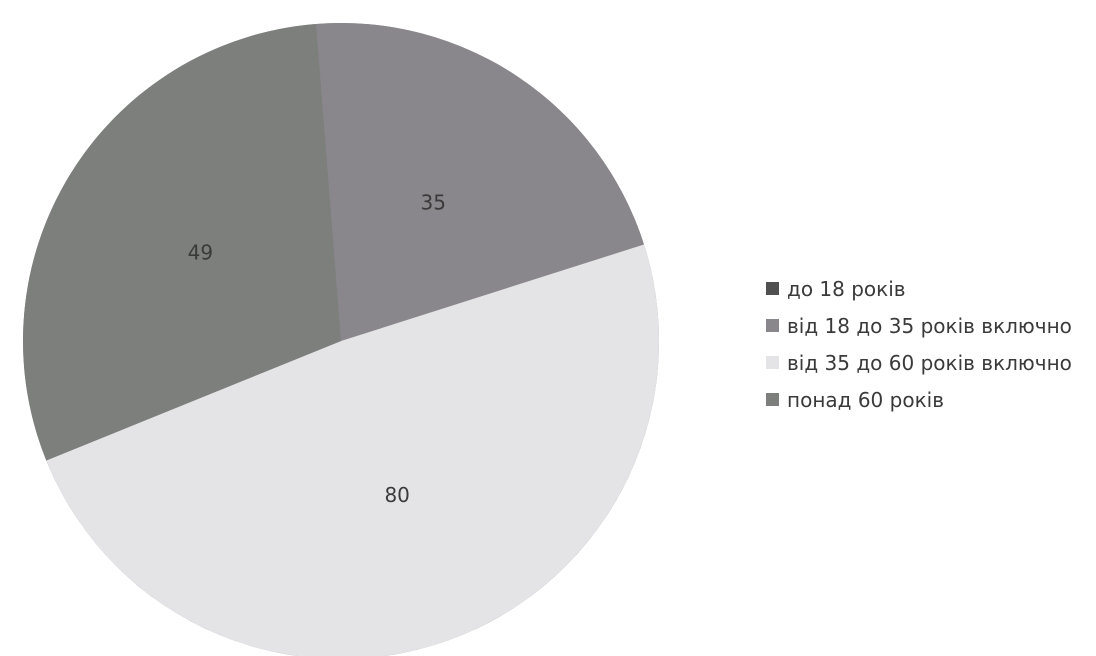 The height and width of the screenshot is (656, 1096). I want to click on data-label-35-60: 80, so click(396, 495).